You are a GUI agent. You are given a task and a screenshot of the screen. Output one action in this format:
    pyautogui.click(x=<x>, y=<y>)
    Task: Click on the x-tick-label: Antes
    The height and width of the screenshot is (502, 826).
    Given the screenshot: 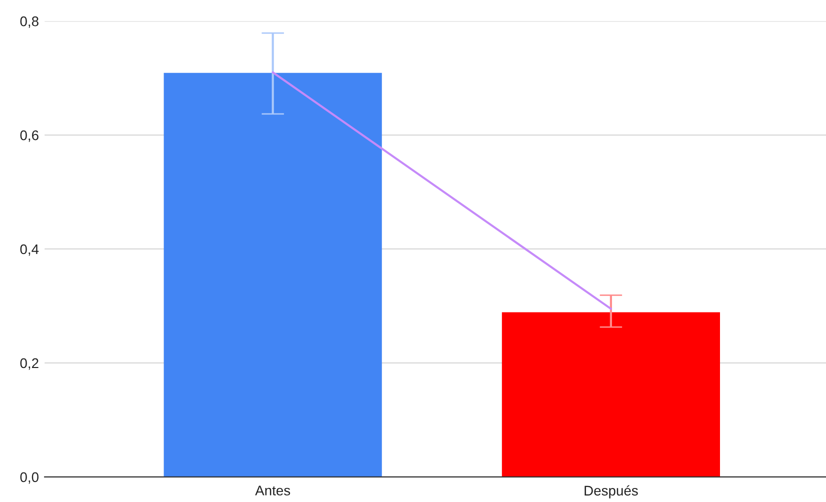 What is the action you would take?
    pyautogui.click(x=272, y=491)
    